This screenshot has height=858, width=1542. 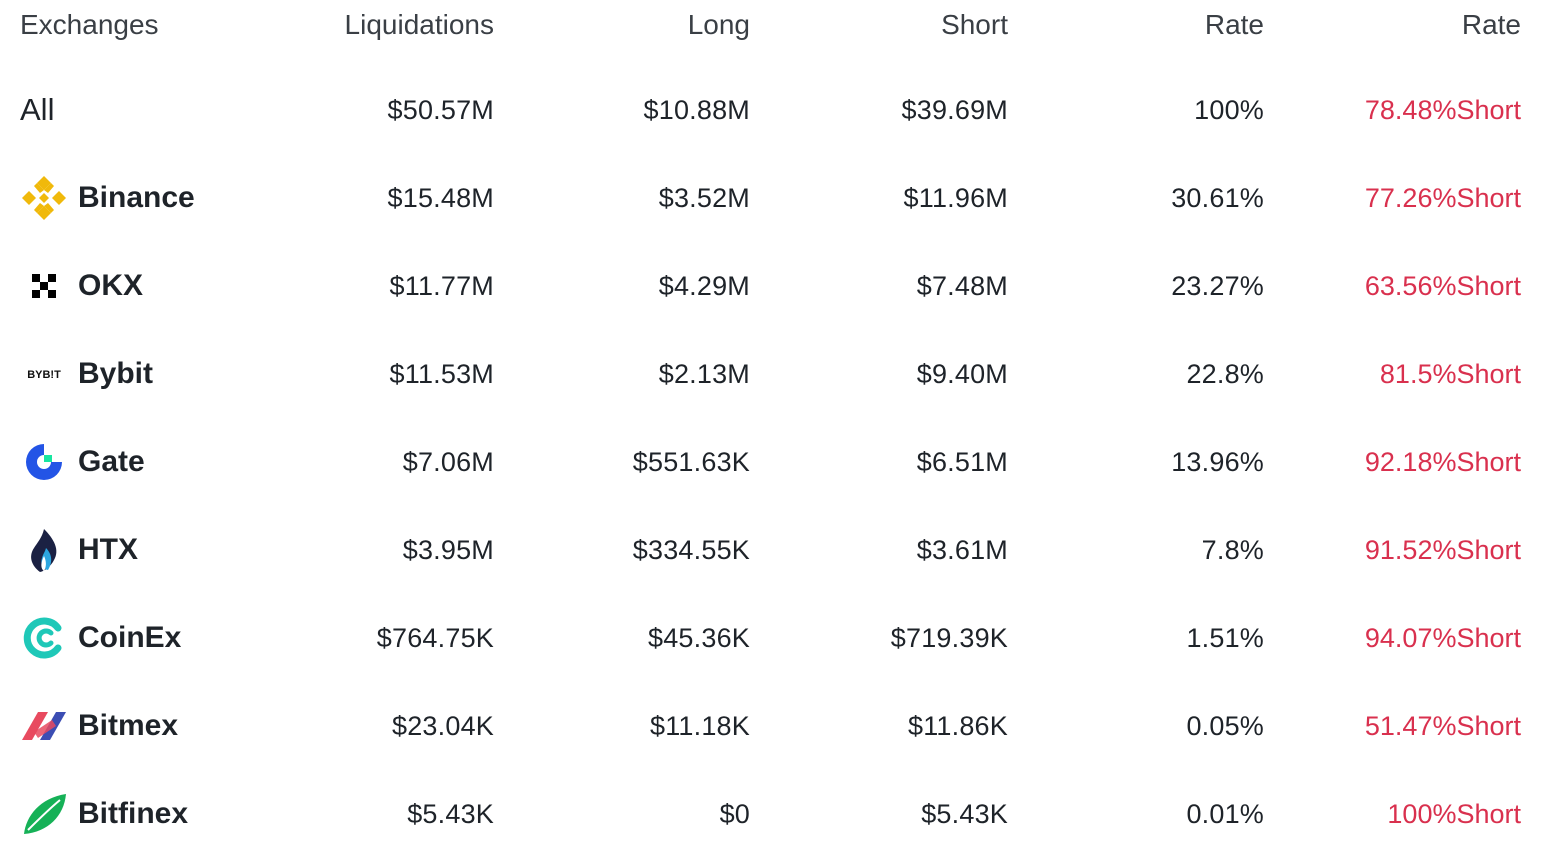 What do you see at coordinates (1225, 813) in the screenshot?
I see `rate-value: 0.01%` at bounding box center [1225, 813].